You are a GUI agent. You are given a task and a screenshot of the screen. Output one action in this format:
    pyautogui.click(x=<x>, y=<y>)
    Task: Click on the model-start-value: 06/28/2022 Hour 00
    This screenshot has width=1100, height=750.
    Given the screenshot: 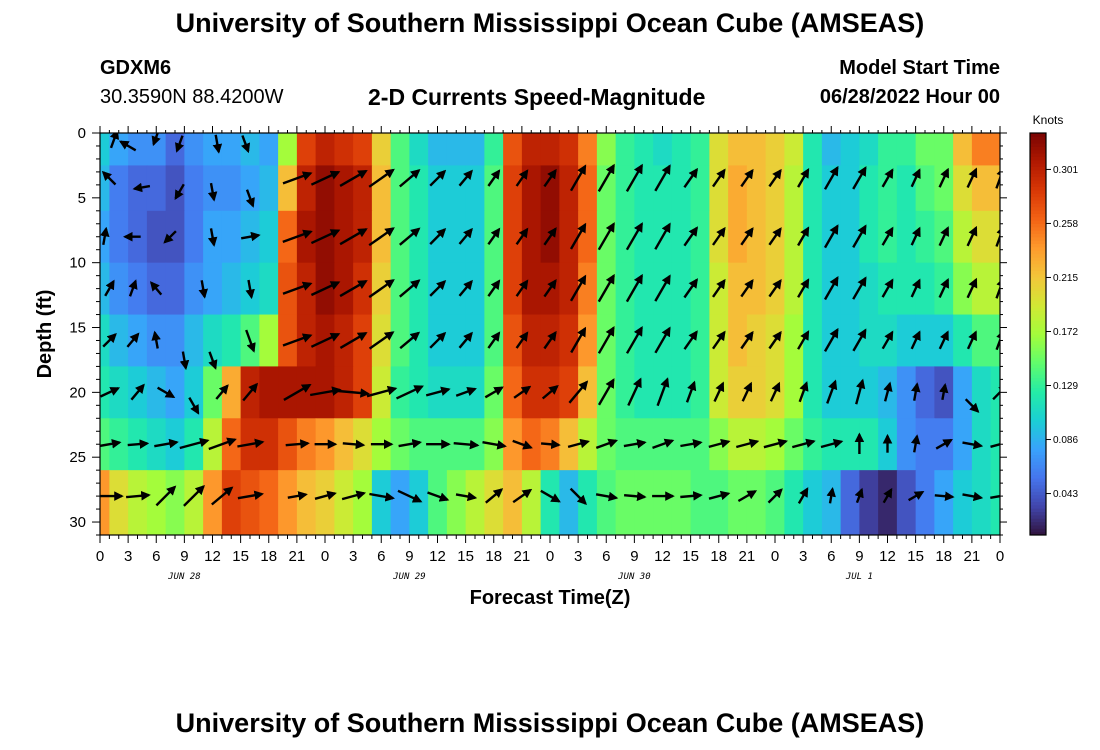 What is the action you would take?
    pyautogui.click(x=909, y=97)
    